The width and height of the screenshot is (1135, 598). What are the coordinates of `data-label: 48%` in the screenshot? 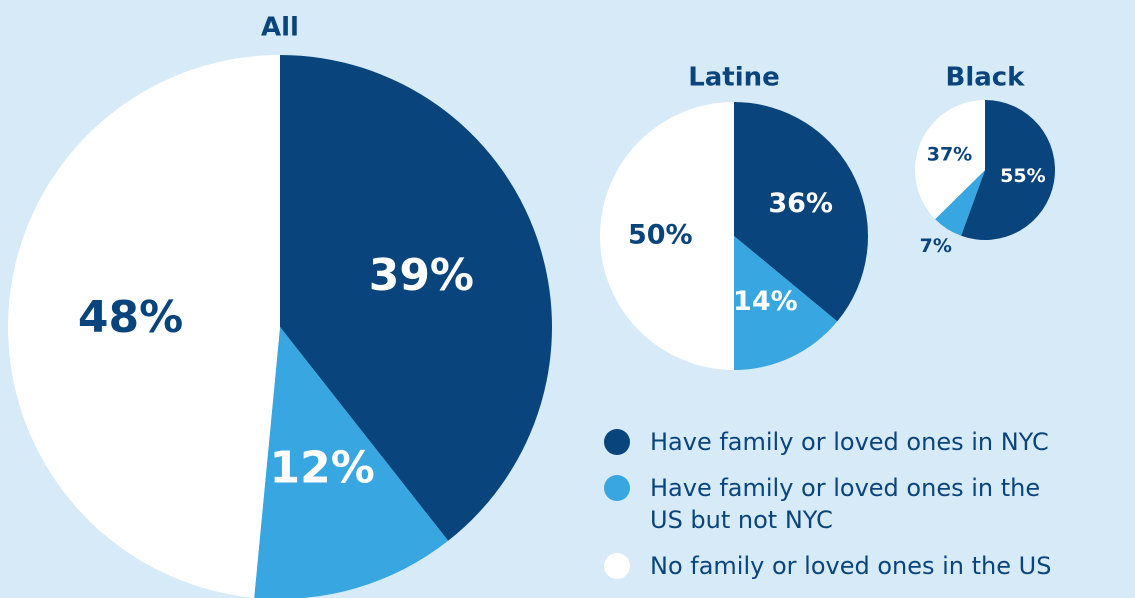 It's located at (130, 317).